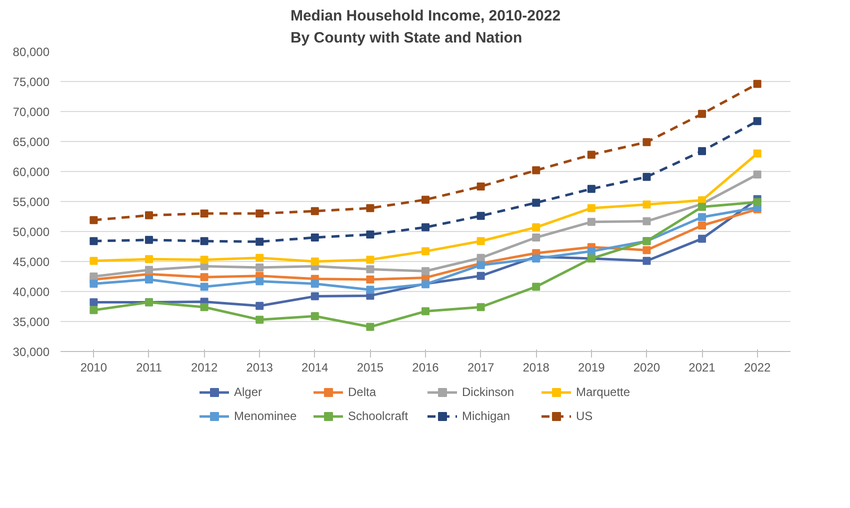  What do you see at coordinates (31, 82) in the screenshot?
I see `y-tick-label: 75,000` at bounding box center [31, 82].